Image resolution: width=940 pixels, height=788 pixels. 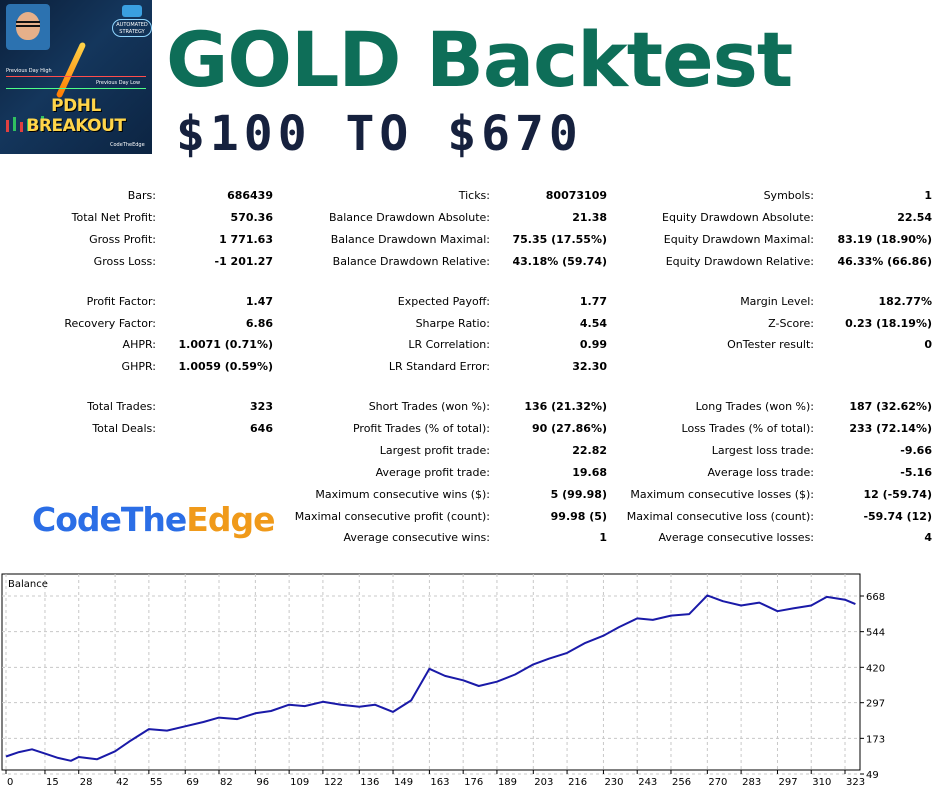 What do you see at coordinates (589, 366) in the screenshot?
I see `lr-standard-error-value: 32.30` at bounding box center [589, 366].